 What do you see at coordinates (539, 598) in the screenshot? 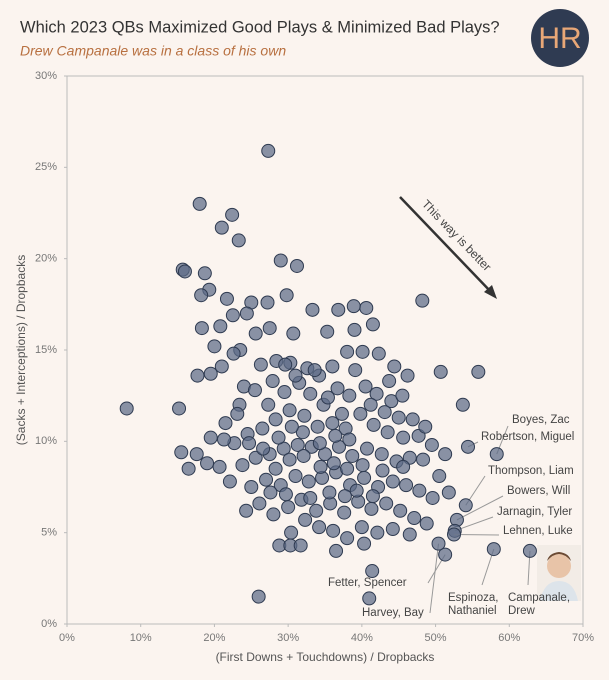
I see `annotation-label: Campanale,` at bounding box center [539, 598].